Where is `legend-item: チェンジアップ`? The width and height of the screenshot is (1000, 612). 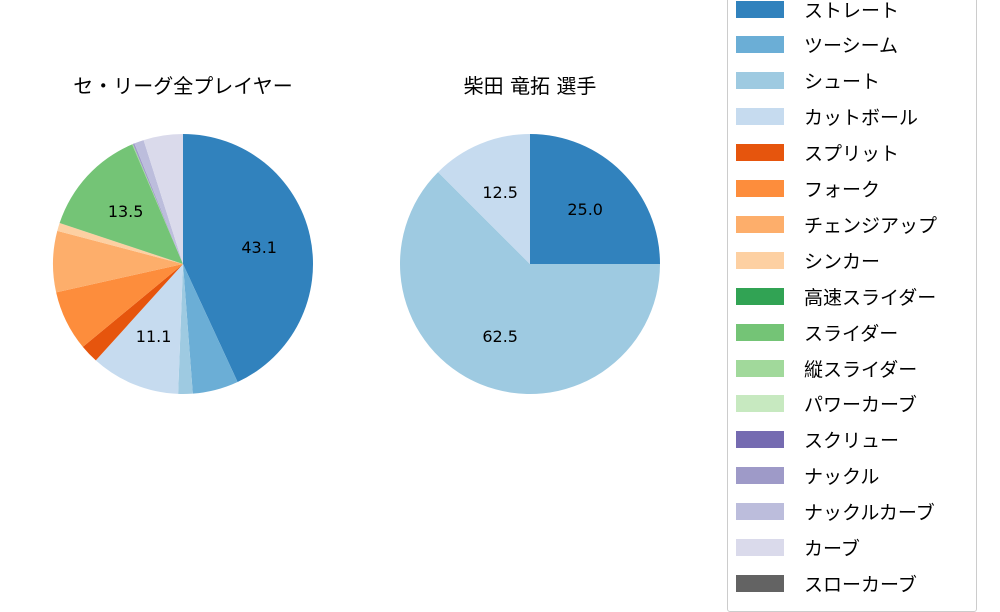
legend-item: チェンジアップ is located at coordinates (837, 224).